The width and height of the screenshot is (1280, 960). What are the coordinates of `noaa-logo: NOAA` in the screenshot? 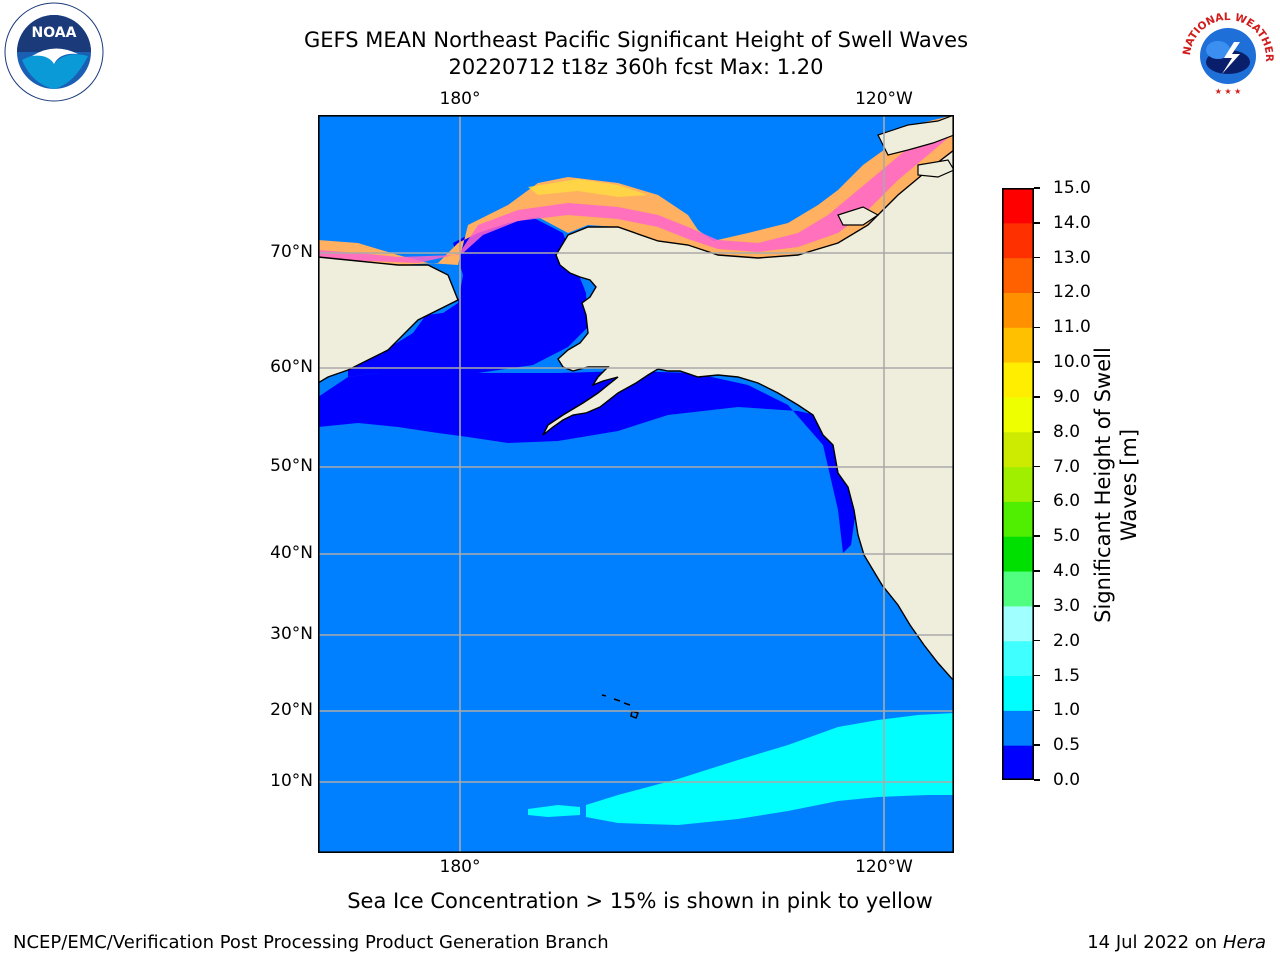 It's located at (54, 52).